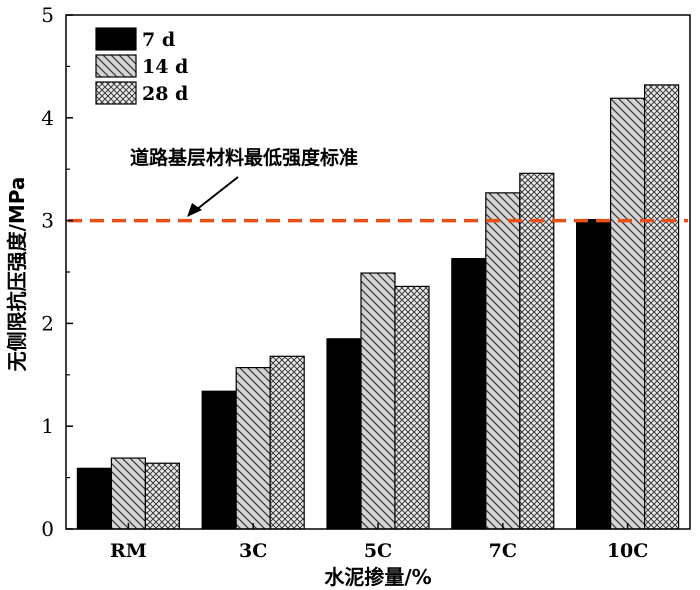  I want to click on legend-swatch-14d, so click(116, 66).